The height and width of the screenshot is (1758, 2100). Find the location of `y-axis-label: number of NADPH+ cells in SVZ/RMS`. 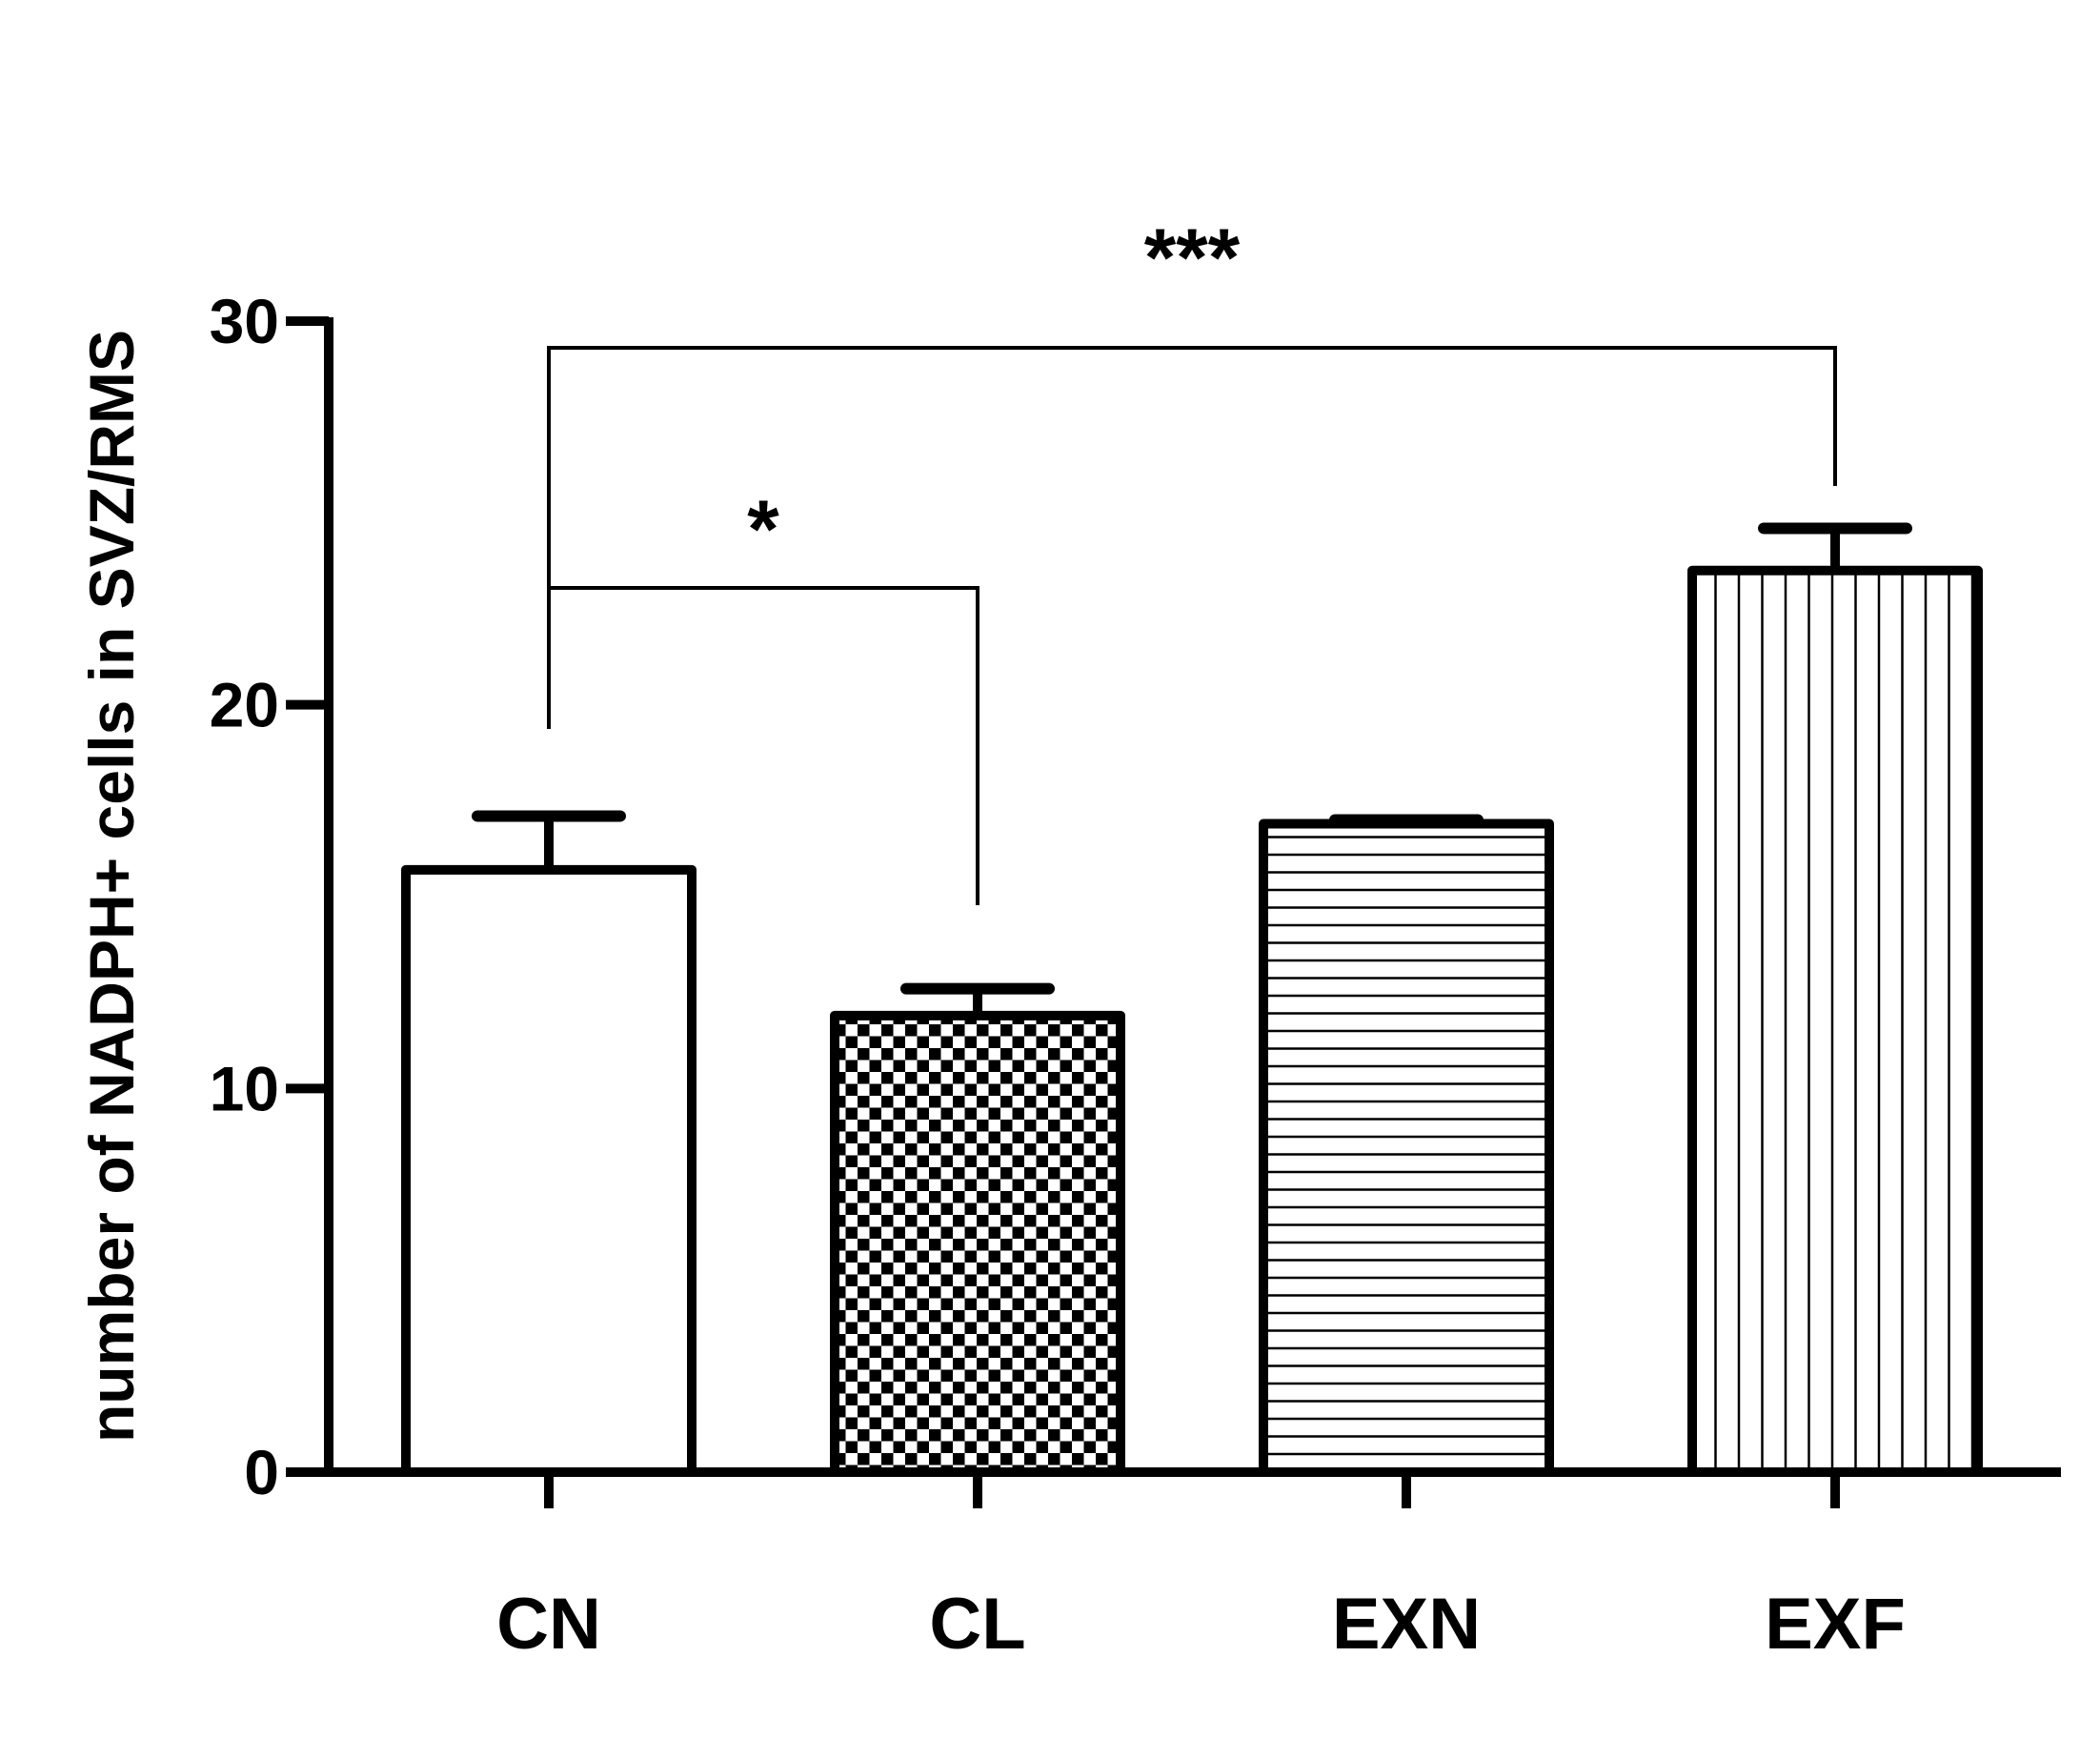

y-axis-label: number of NADPH+ cells in SVZ/RMS is located at coordinates (111, 886).